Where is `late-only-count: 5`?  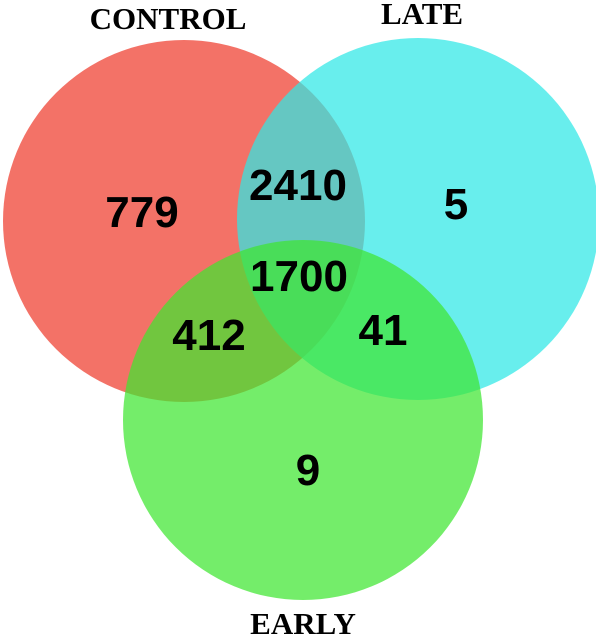 late-only-count: 5 is located at coordinates (456, 204).